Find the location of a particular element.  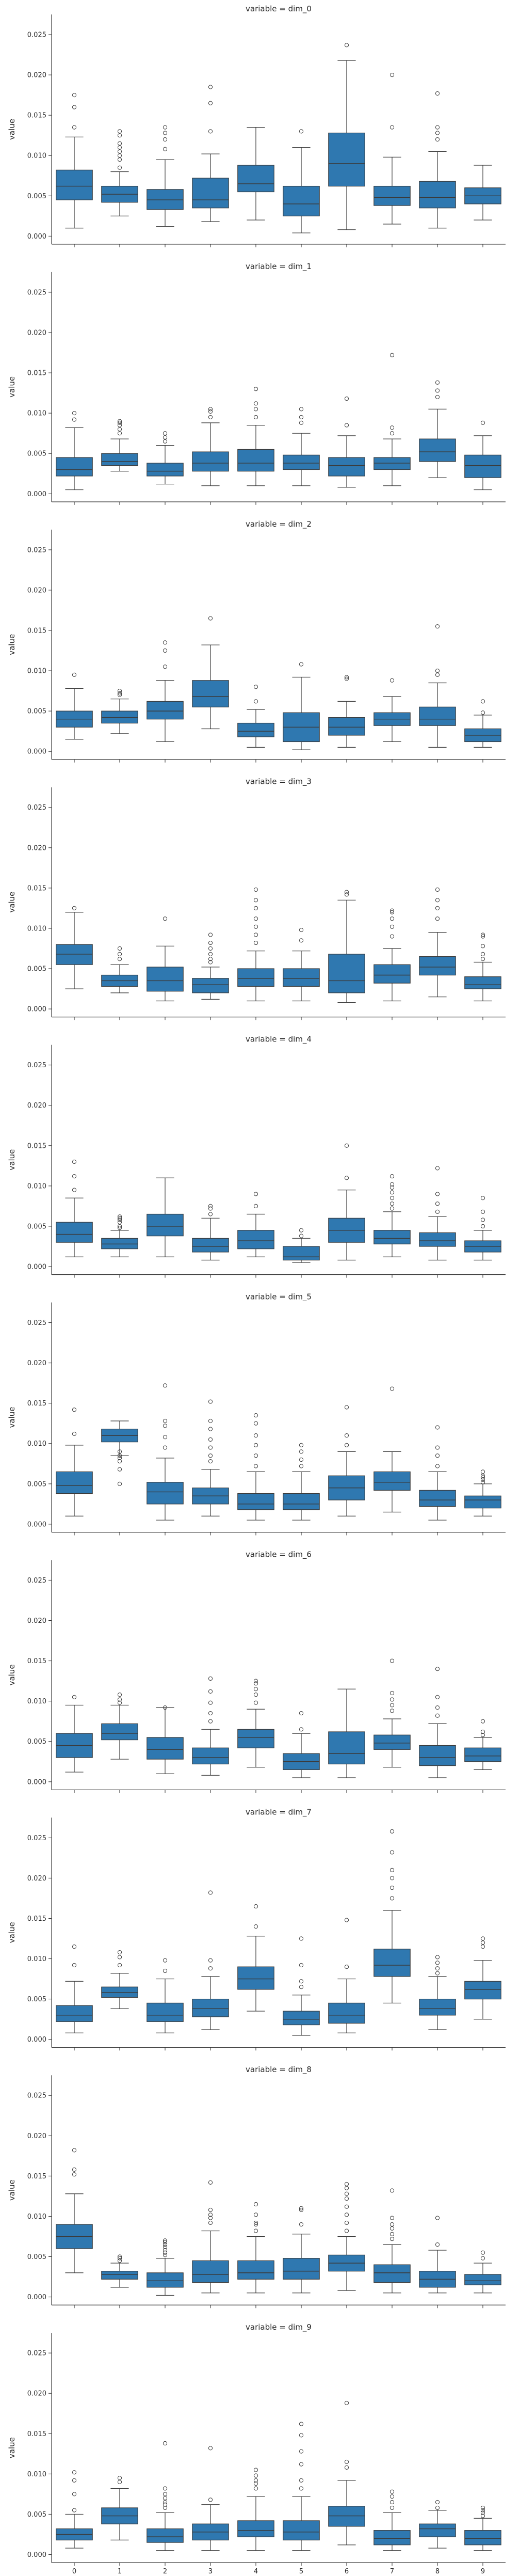

y-tick-label: 0.020 is located at coordinates (37, 848).